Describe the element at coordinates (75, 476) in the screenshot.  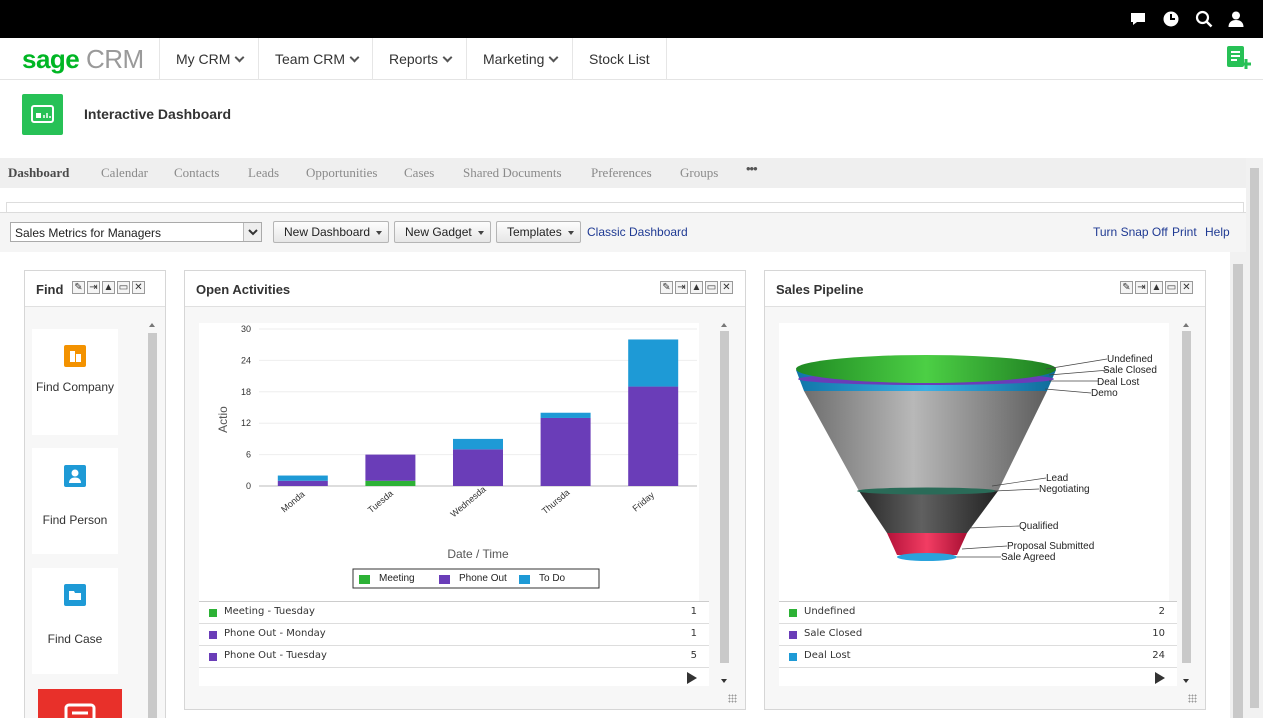
I see `person-icon` at that location.